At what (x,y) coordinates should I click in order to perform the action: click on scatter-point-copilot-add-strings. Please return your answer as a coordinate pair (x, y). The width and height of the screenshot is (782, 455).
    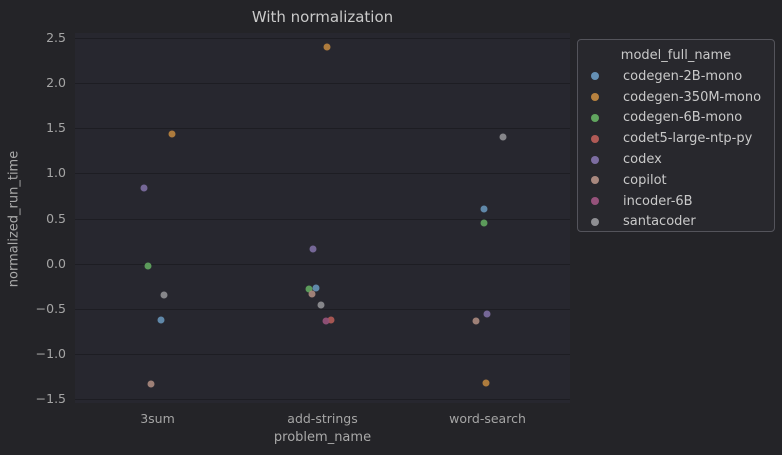
    Looking at the image, I should click on (311, 293).